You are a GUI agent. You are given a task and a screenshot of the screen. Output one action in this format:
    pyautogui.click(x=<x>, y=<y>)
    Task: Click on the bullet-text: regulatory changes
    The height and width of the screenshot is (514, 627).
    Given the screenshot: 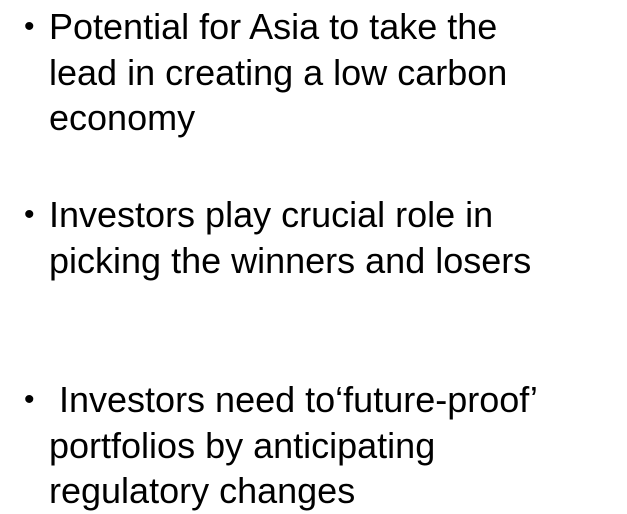 What is the action you would take?
    pyautogui.click(x=202, y=490)
    